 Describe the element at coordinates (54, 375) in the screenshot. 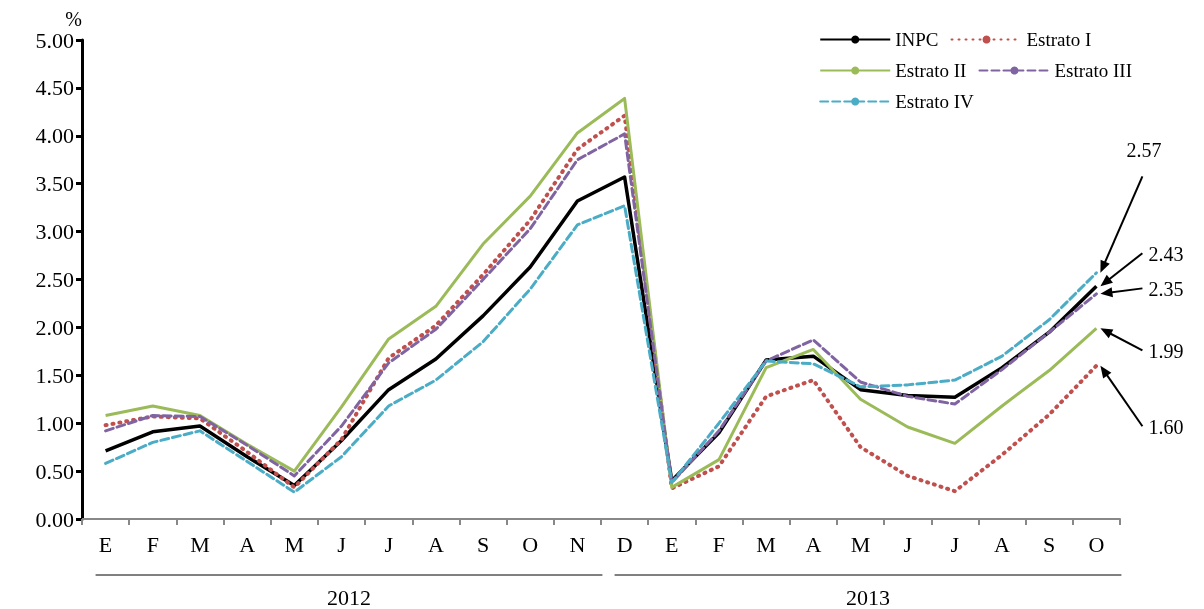

I see `y-tick-label: 1.50` at that location.